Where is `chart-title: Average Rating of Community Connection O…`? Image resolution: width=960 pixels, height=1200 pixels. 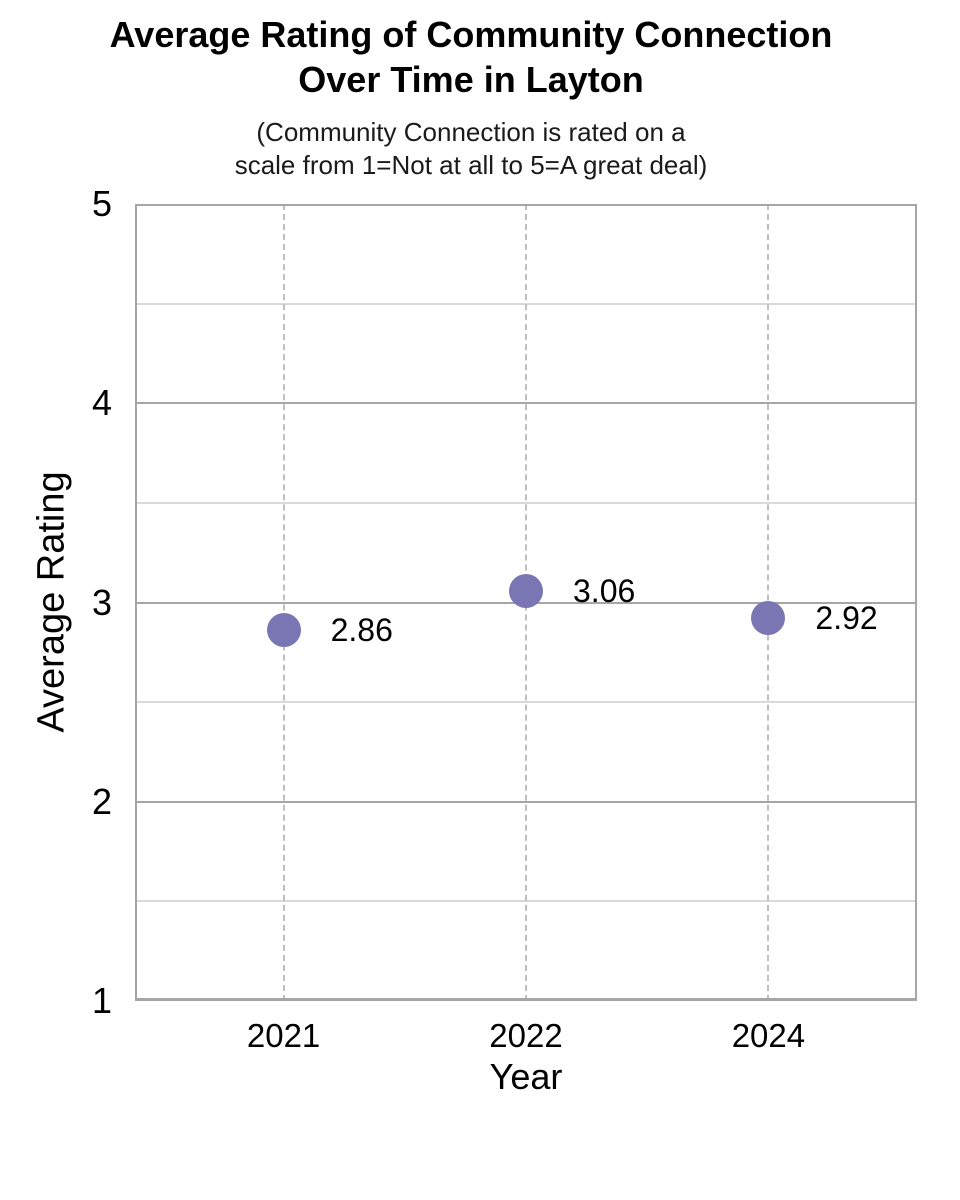
chart-title: Average Rating of Community Connection O… is located at coordinates (471, 57).